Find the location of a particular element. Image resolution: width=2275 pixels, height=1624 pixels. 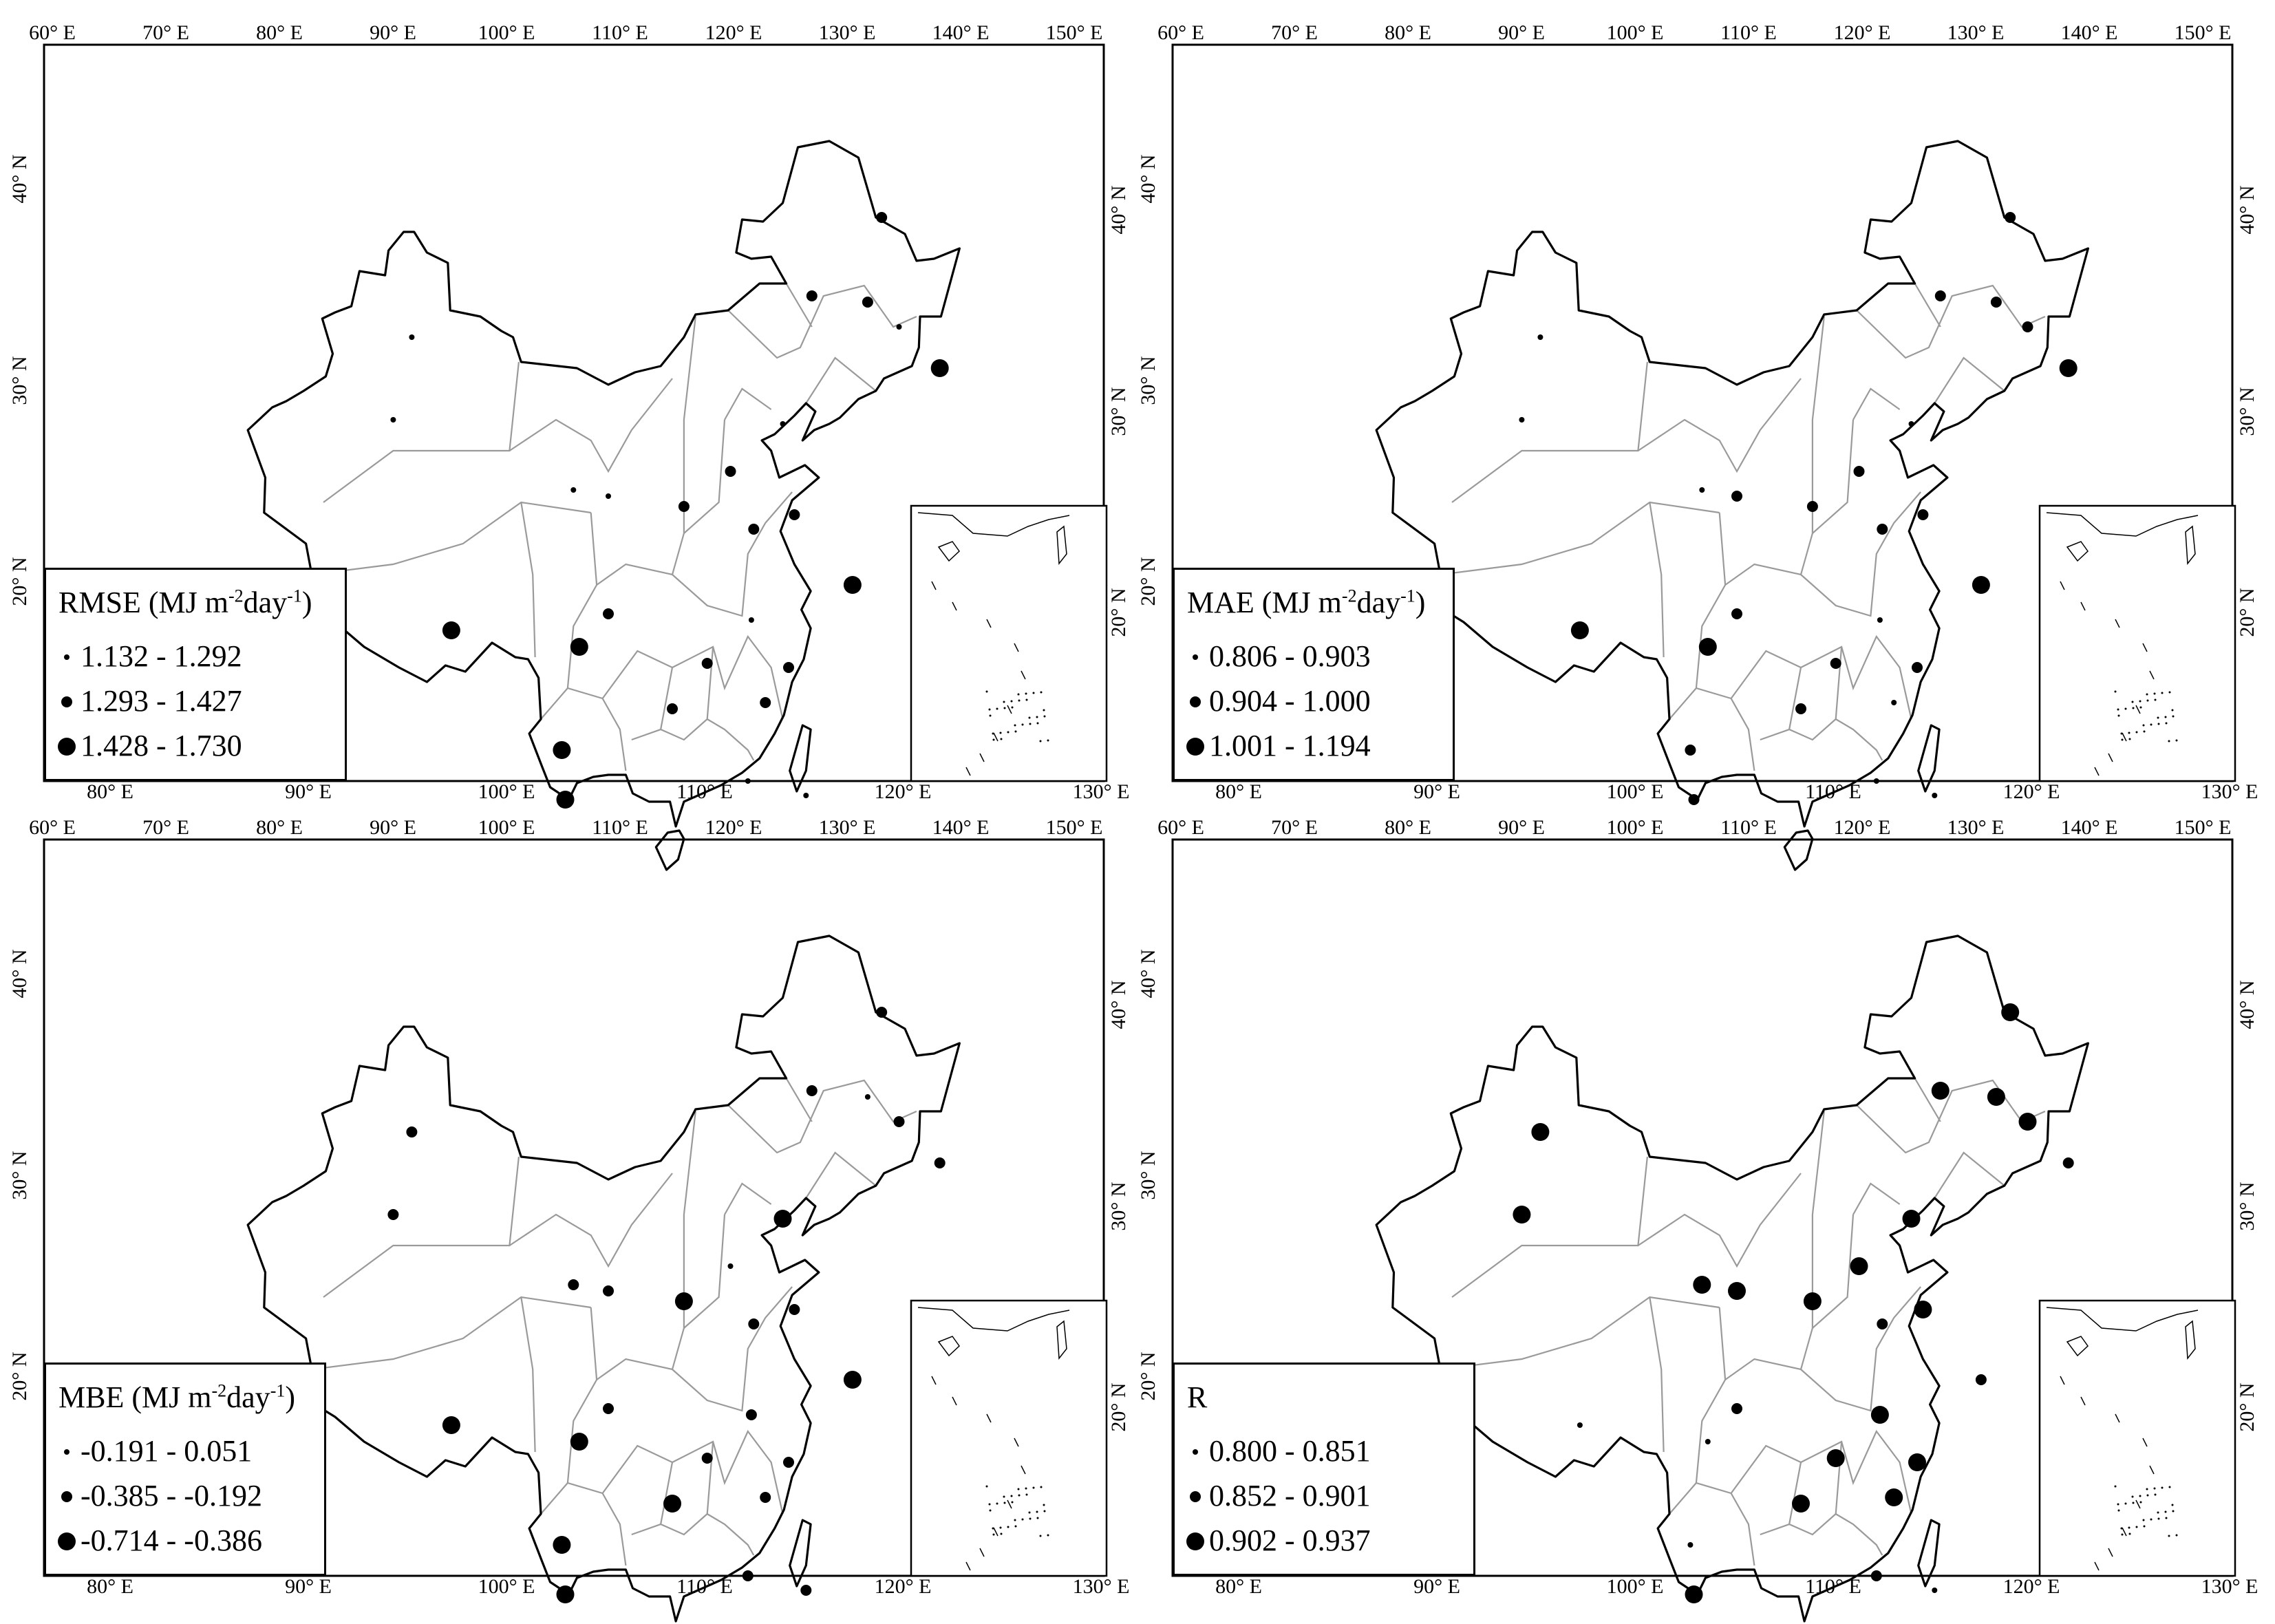

top-tick-label: 70° E is located at coordinates (1294, 32).